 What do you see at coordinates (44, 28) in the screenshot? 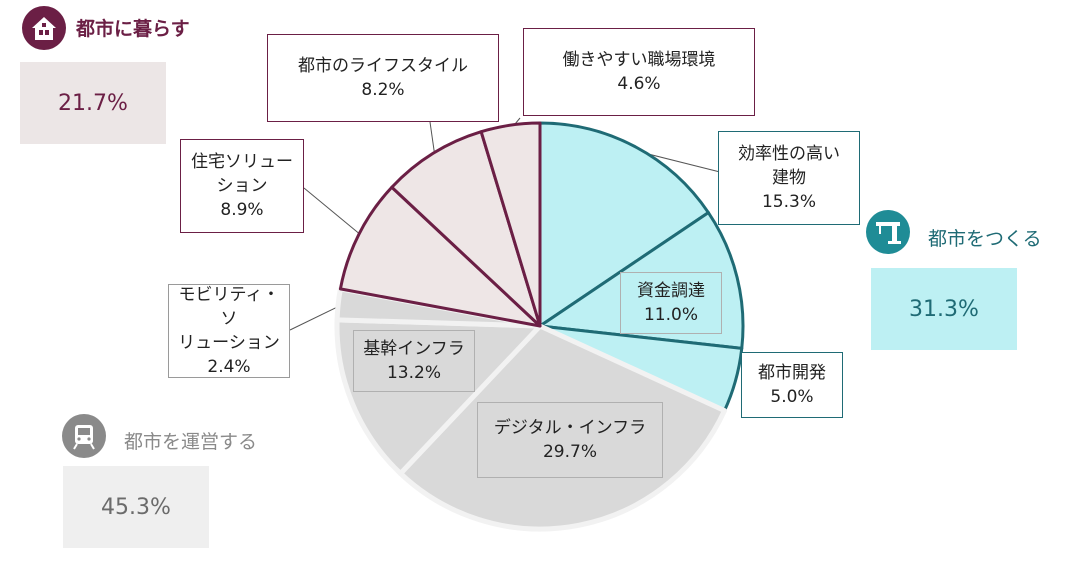
I see `house-icon` at bounding box center [44, 28].